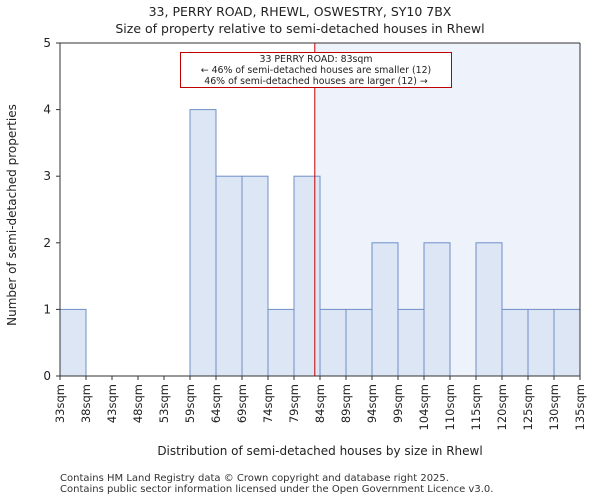 Image resolution: width=600 pixels, height=500 pixels. I want to click on x-tick-label-84sqm: 84sqm, so click(320, 403).